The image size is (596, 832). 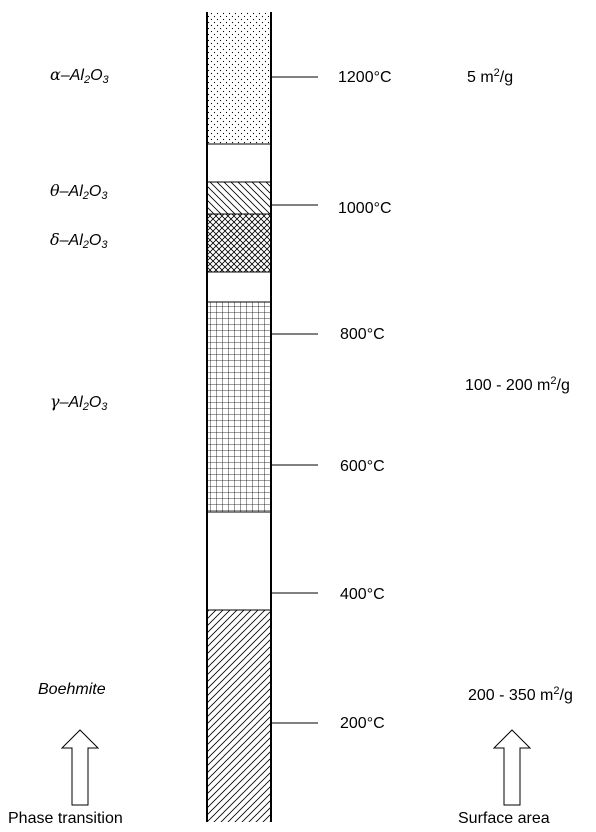 What do you see at coordinates (239, 407) in the screenshot?
I see `gamma-region` at bounding box center [239, 407].